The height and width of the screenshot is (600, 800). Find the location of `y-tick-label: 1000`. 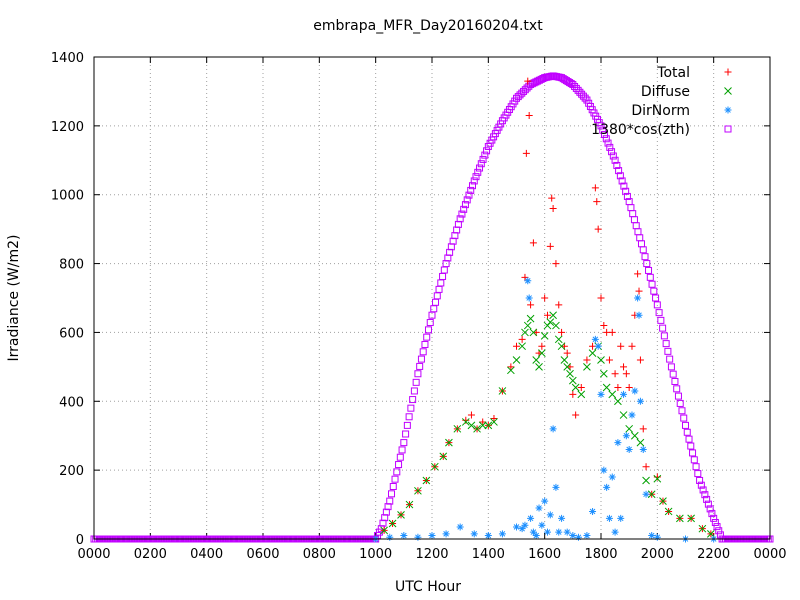

y-tick-label: 1000 is located at coordinates (67, 196).